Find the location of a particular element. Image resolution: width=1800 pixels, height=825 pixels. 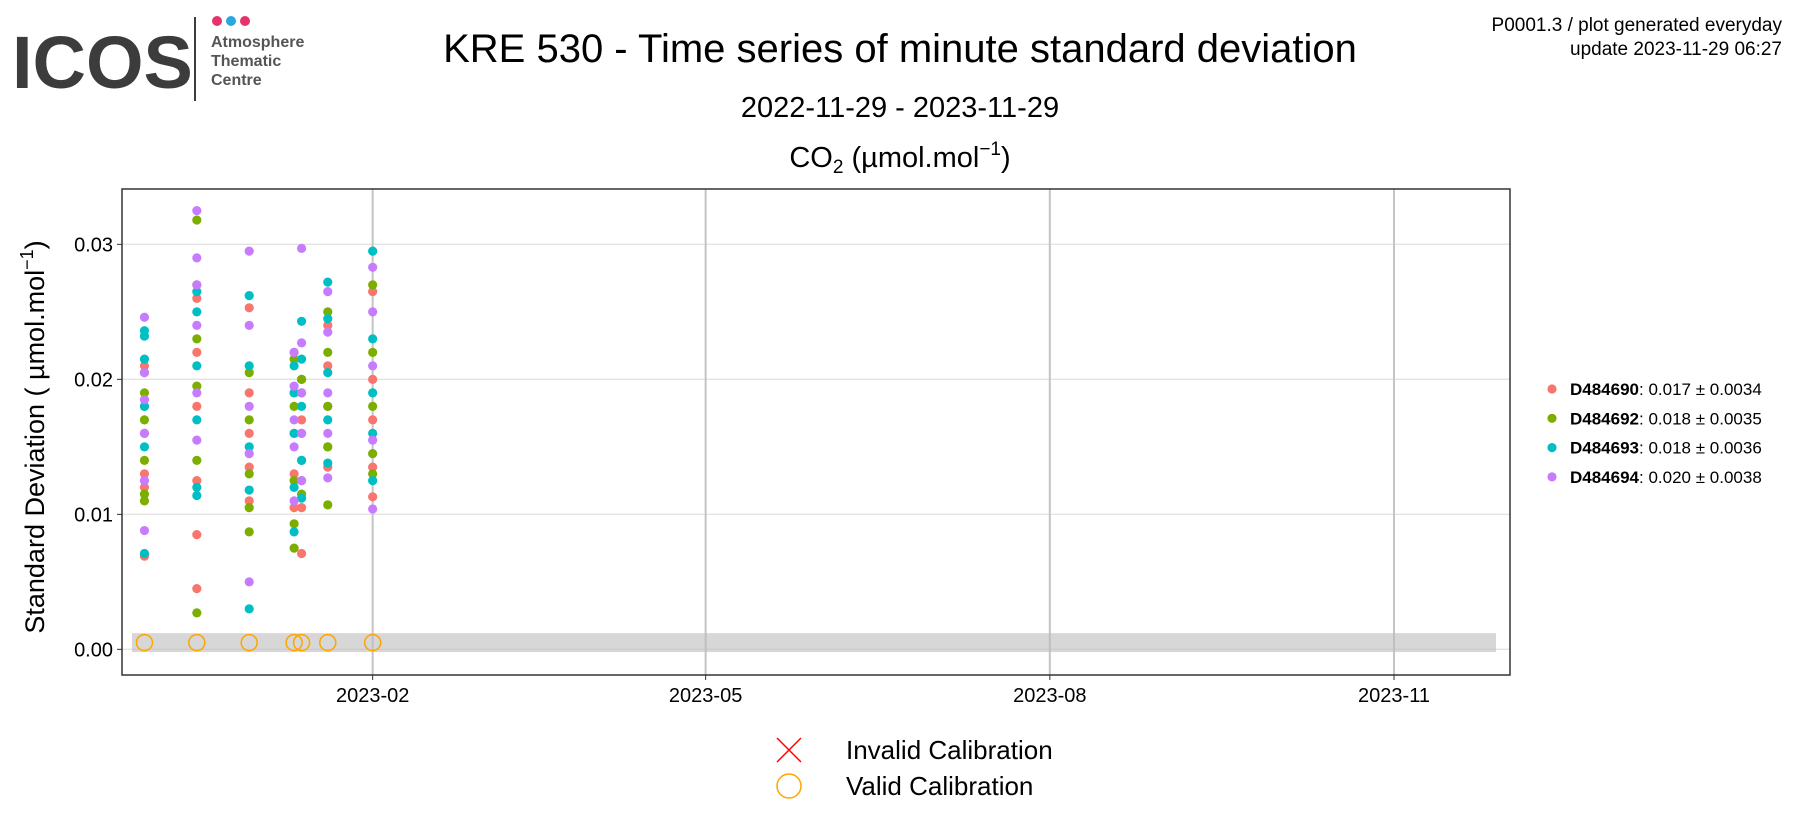

y-axis-label: Standard Deviation ( µmol.mol−1) is located at coordinates (33, 436).